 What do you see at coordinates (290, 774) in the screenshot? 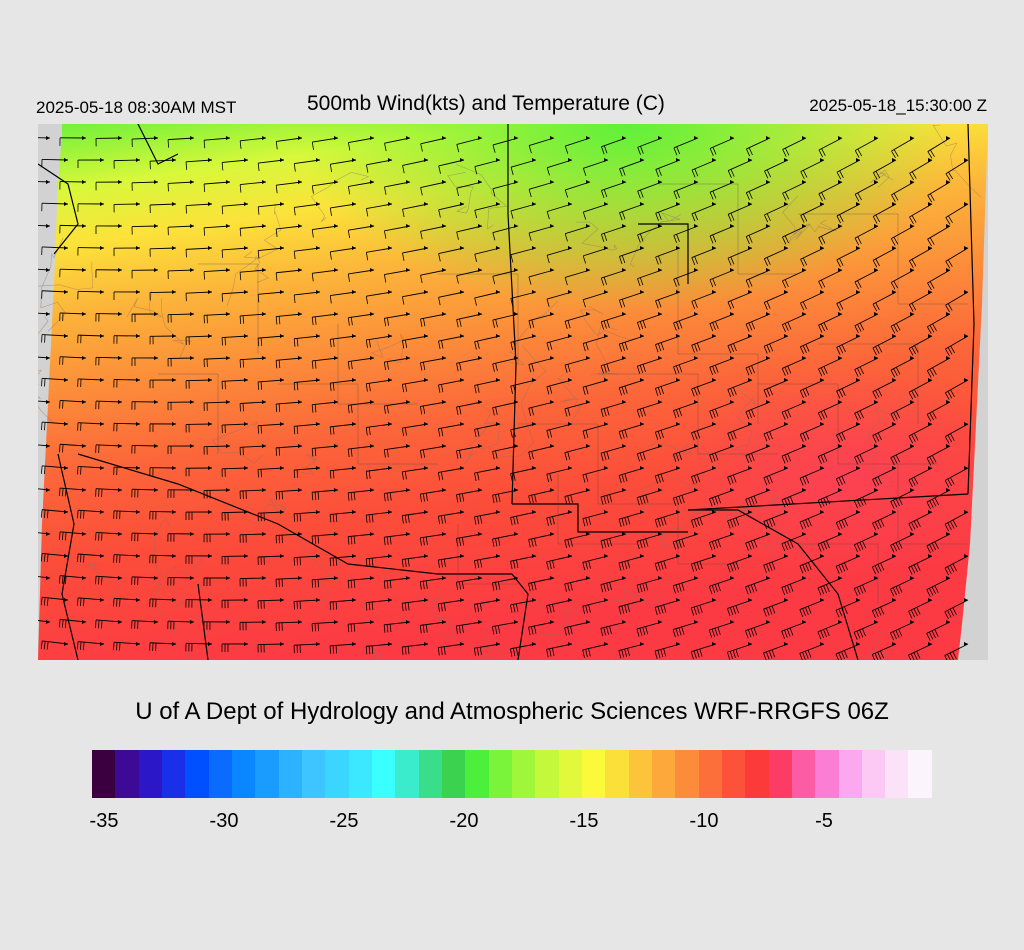
I see `colorbar-swatch` at bounding box center [290, 774].